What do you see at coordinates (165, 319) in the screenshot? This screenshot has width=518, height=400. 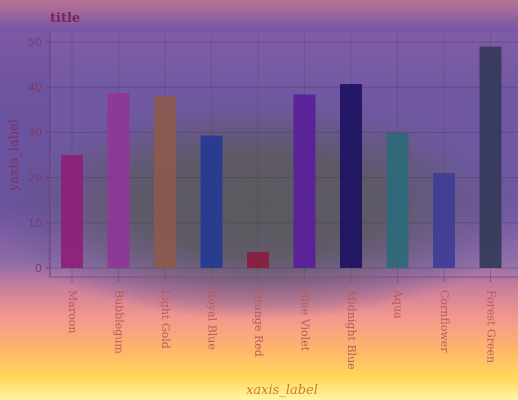 I see `x-tick-label: Light Gold` at bounding box center [165, 319].